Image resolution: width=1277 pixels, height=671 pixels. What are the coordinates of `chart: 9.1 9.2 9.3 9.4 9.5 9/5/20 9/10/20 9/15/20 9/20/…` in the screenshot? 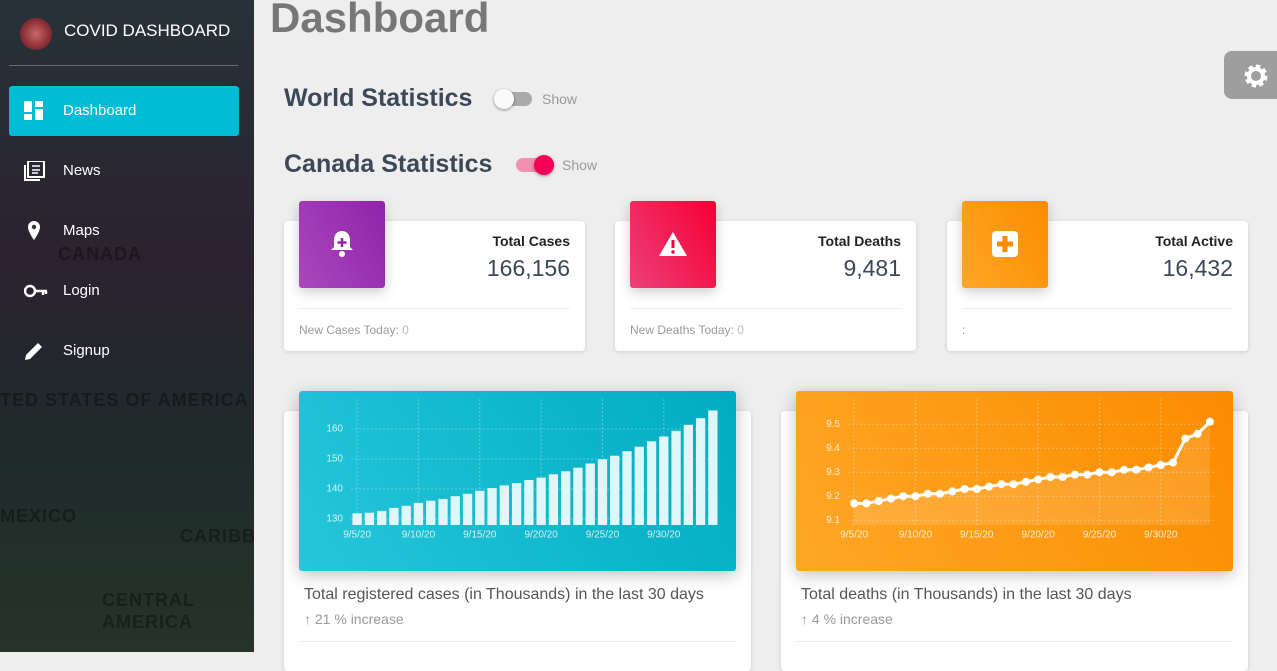 It's located at (1021, 470).